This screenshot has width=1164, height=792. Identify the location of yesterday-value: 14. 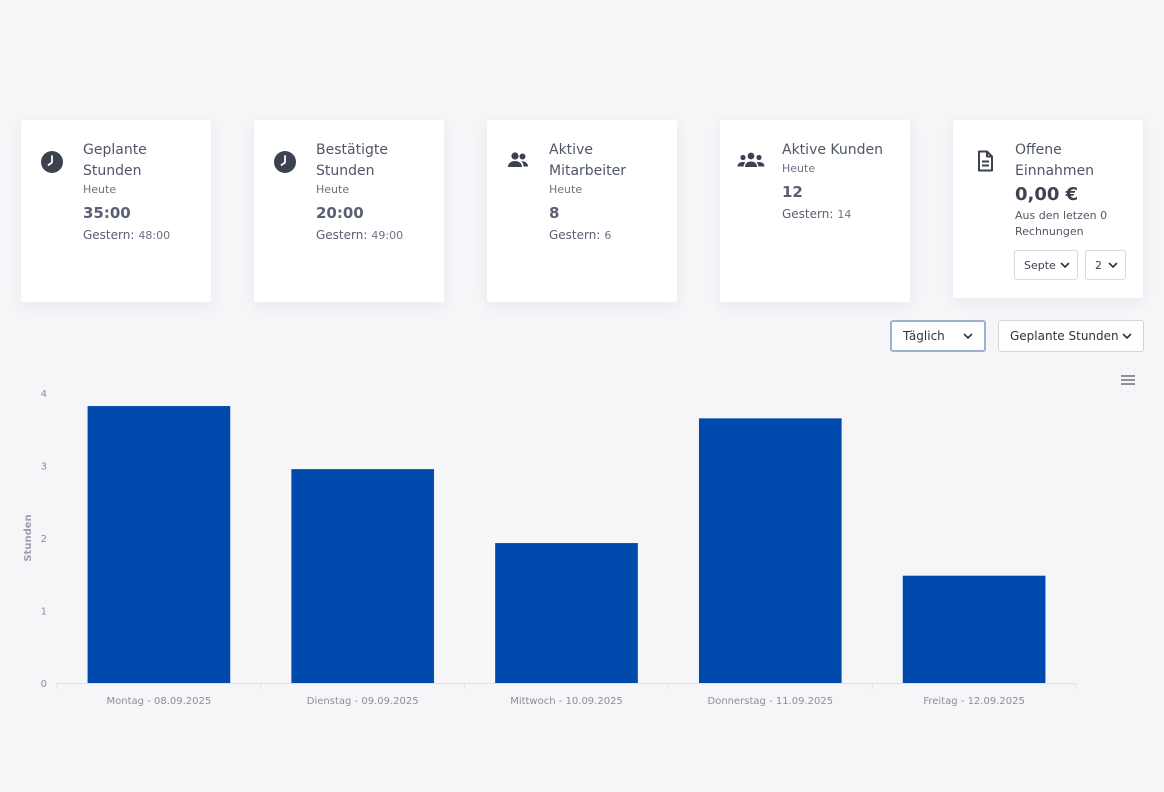
(844, 214).